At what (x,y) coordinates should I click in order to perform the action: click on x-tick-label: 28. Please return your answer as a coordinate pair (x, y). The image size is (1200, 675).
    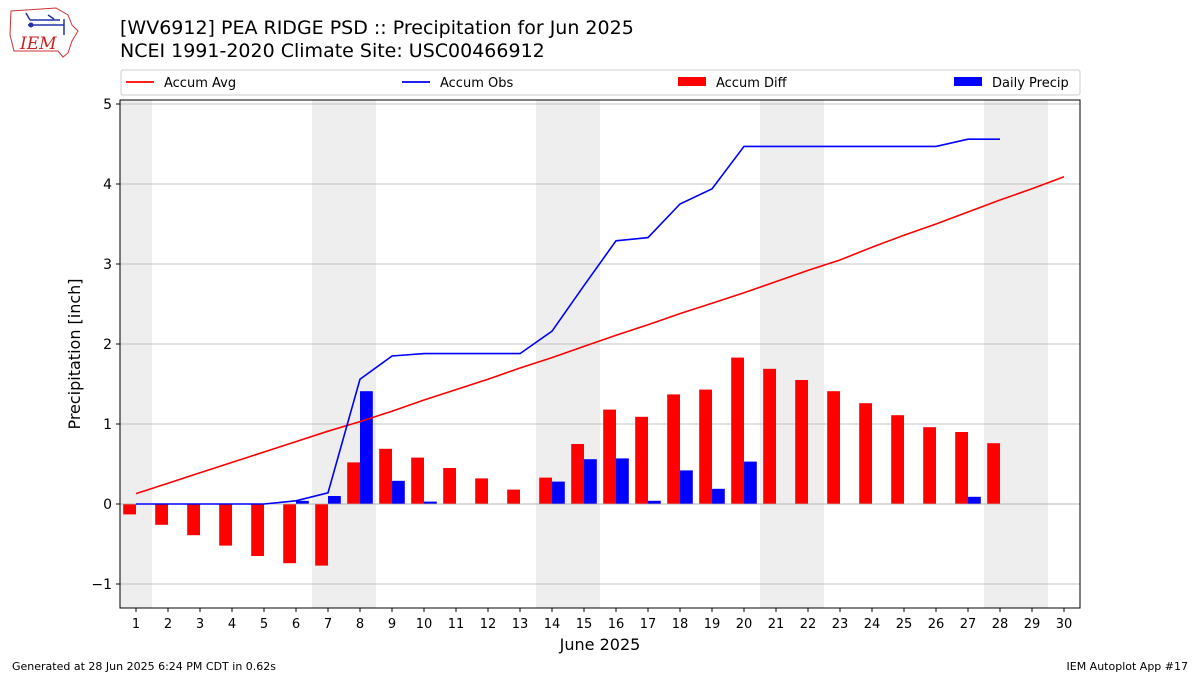
    Looking at the image, I should click on (1000, 624).